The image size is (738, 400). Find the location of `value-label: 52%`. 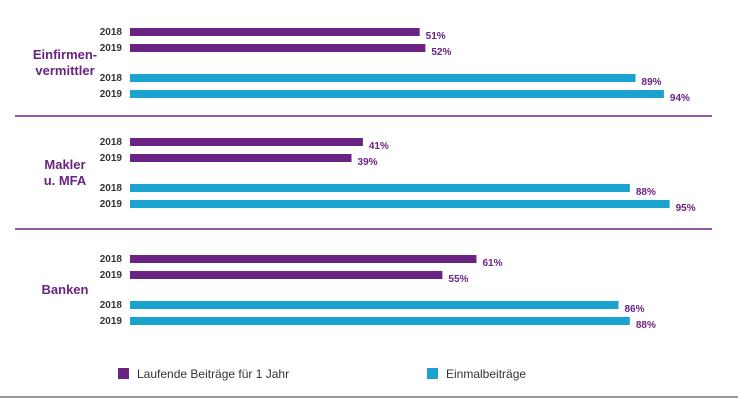

value-label: 52% is located at coordinates (441, 52).